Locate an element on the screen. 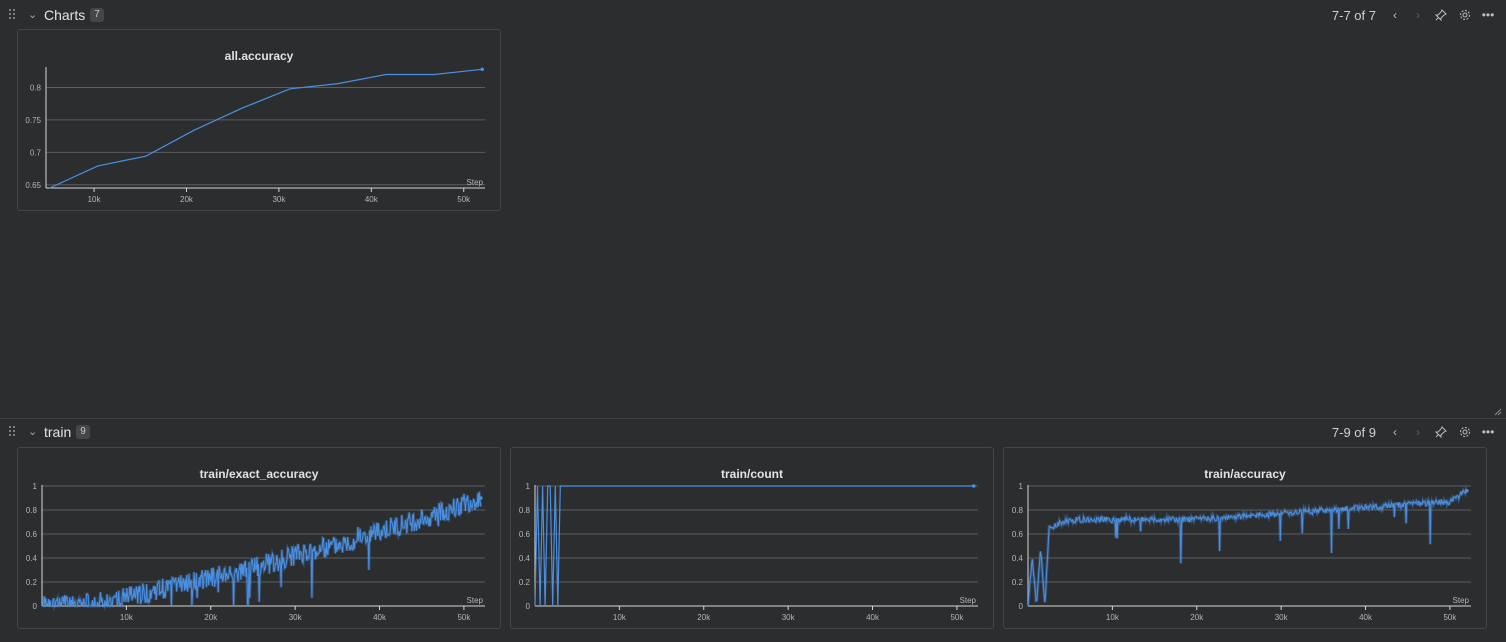  series-band is located at coordinates (262, 551).